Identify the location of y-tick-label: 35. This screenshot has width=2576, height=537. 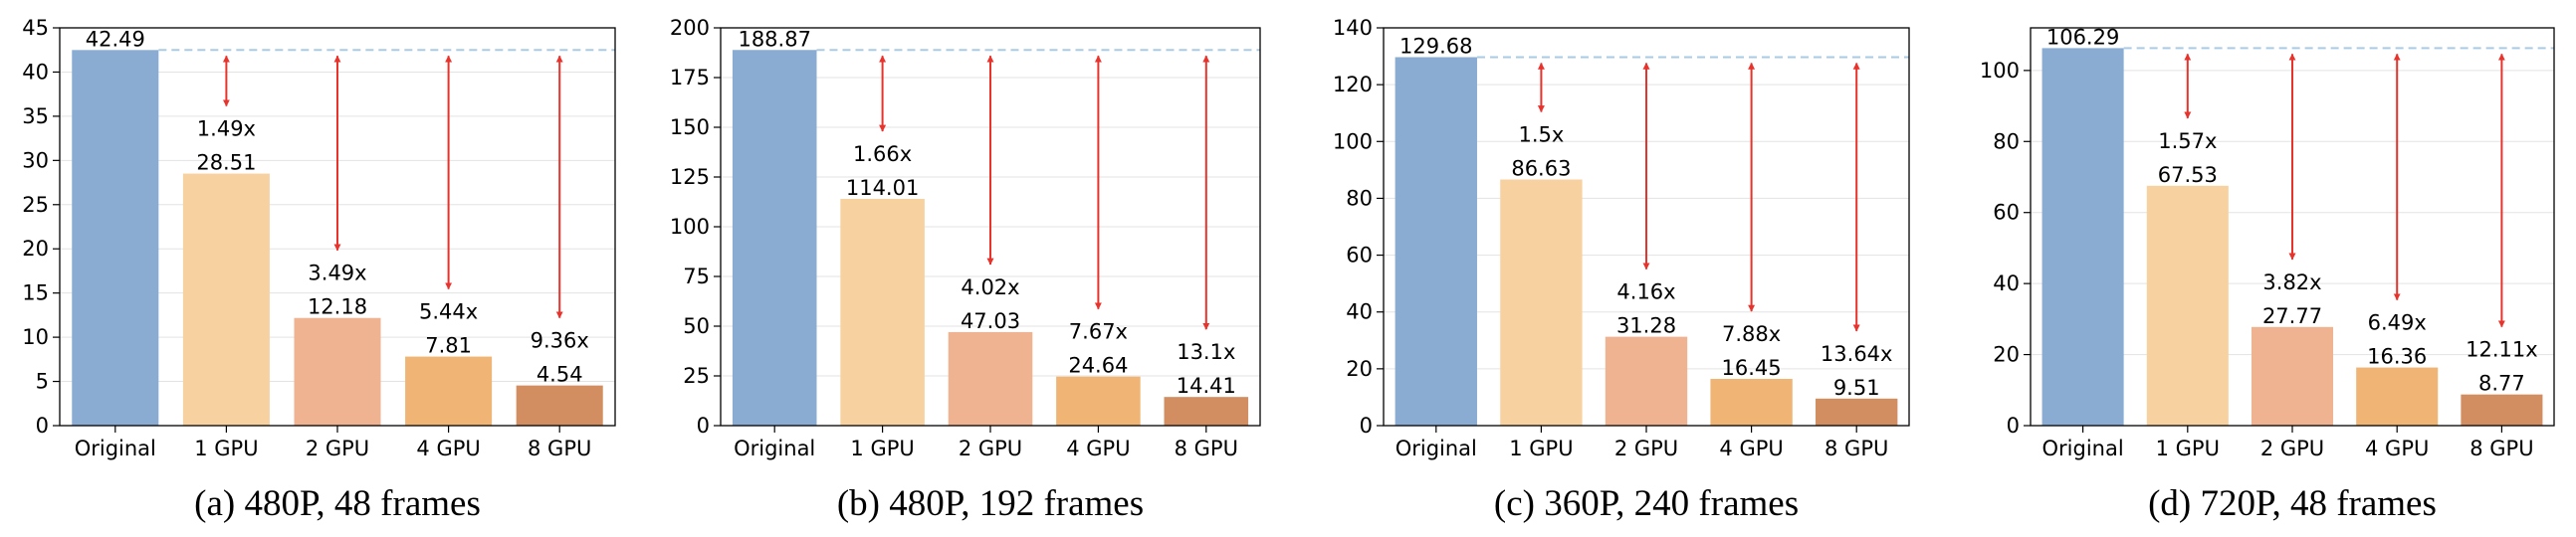
(35, 116).